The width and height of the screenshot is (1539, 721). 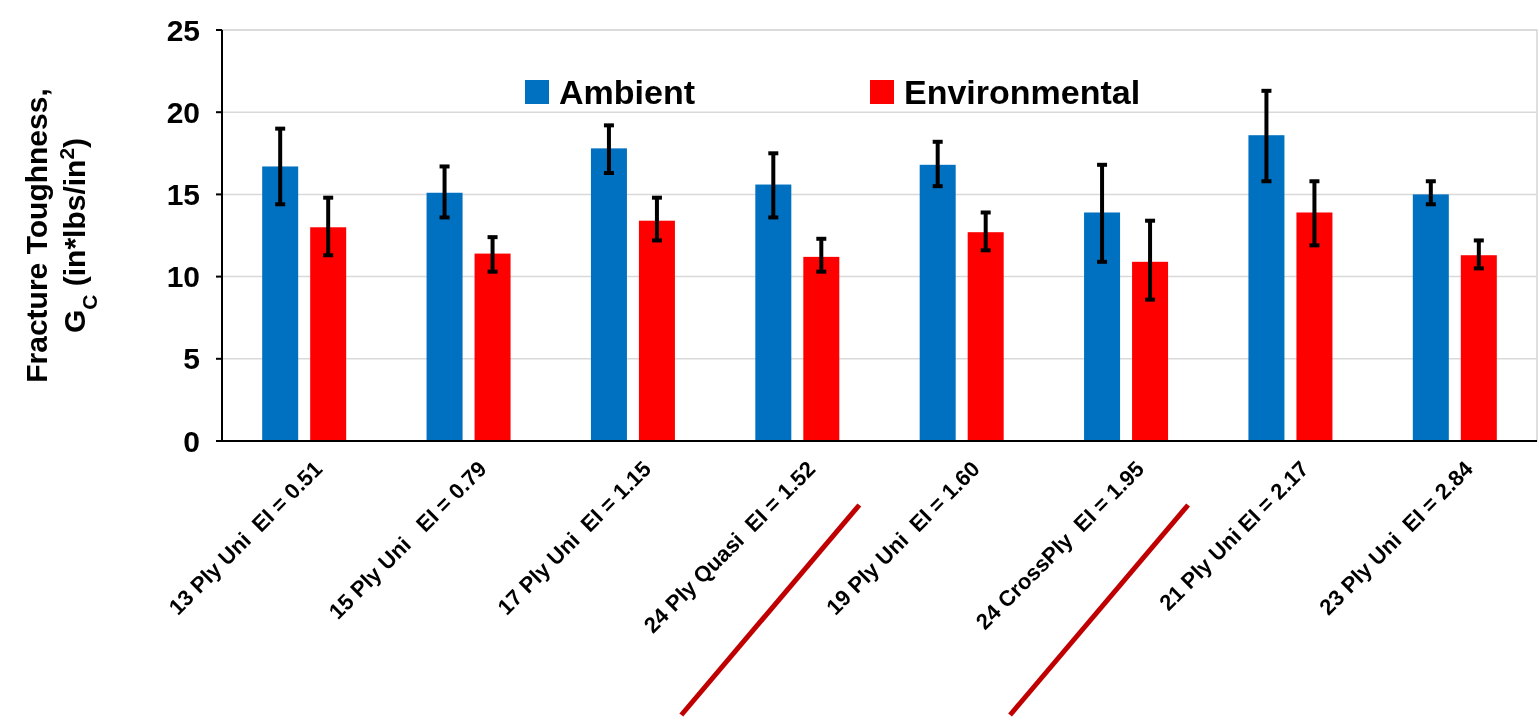 I want to click on y-tick-label: 20, so click(x=183, y=112).